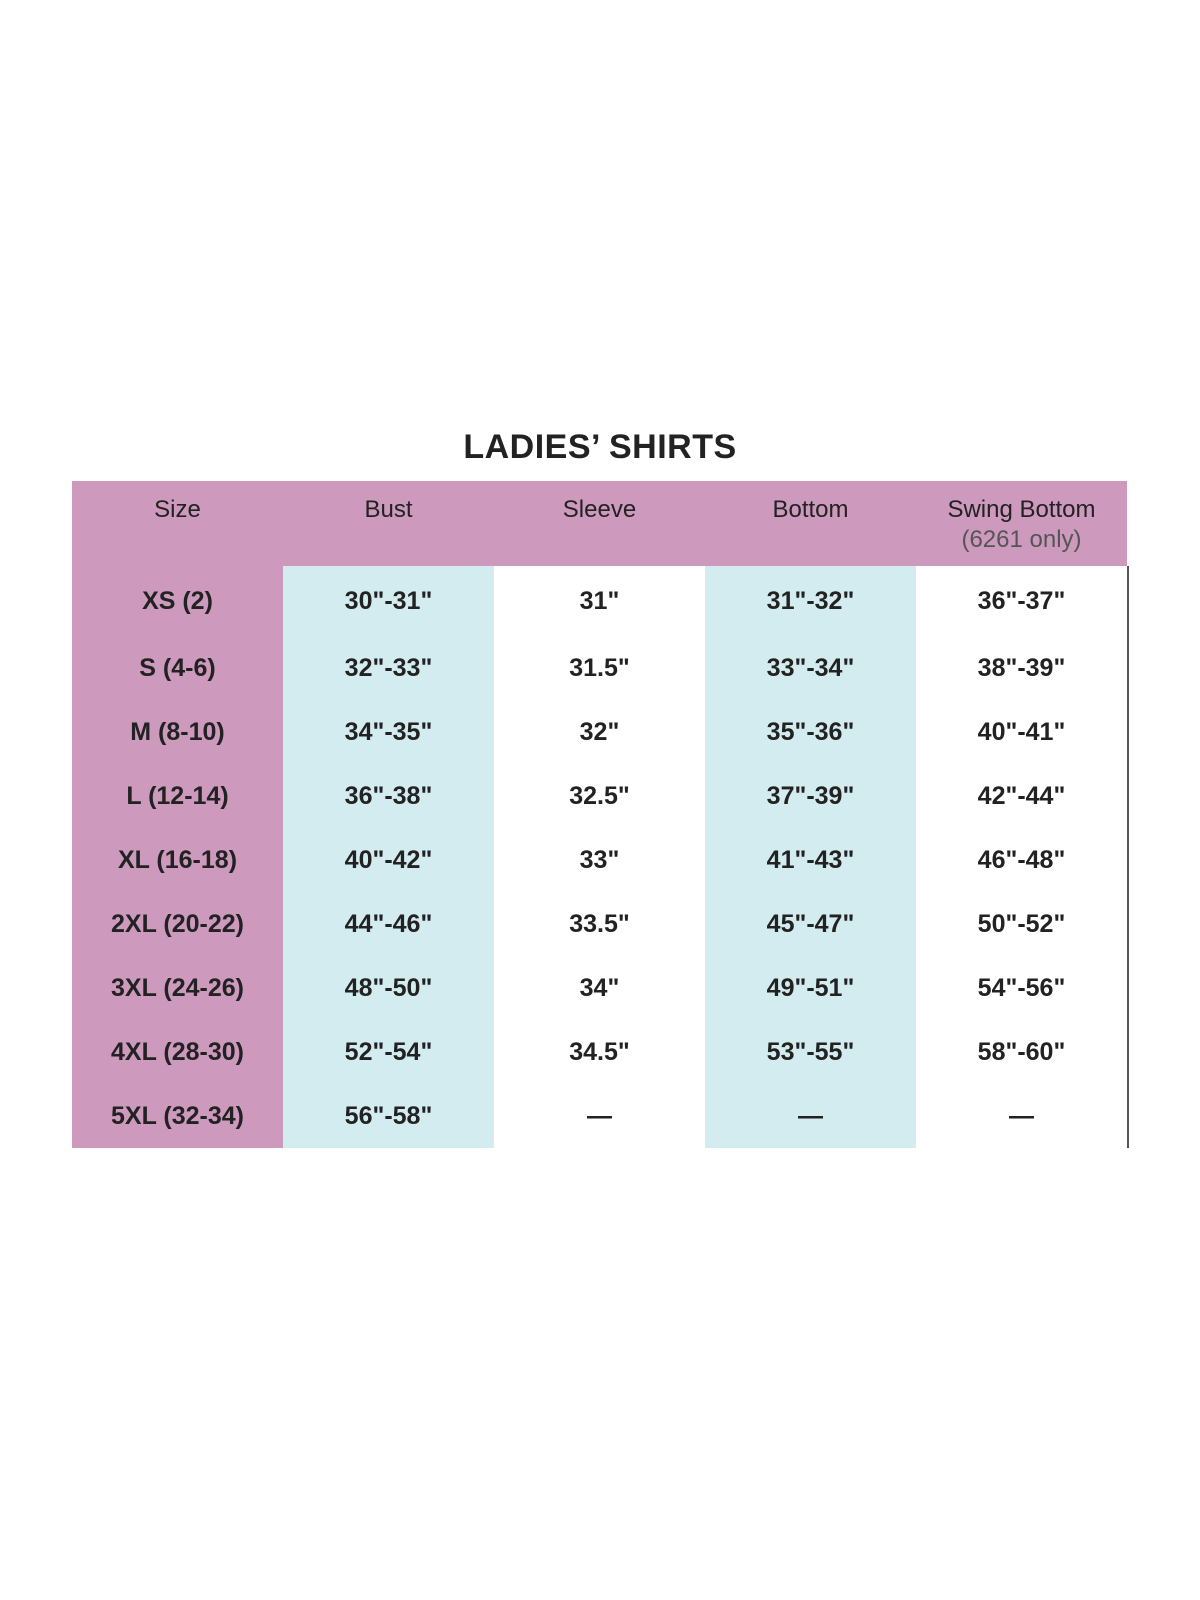  I want to click on header-bottom: Bottom, so click(810, 509).